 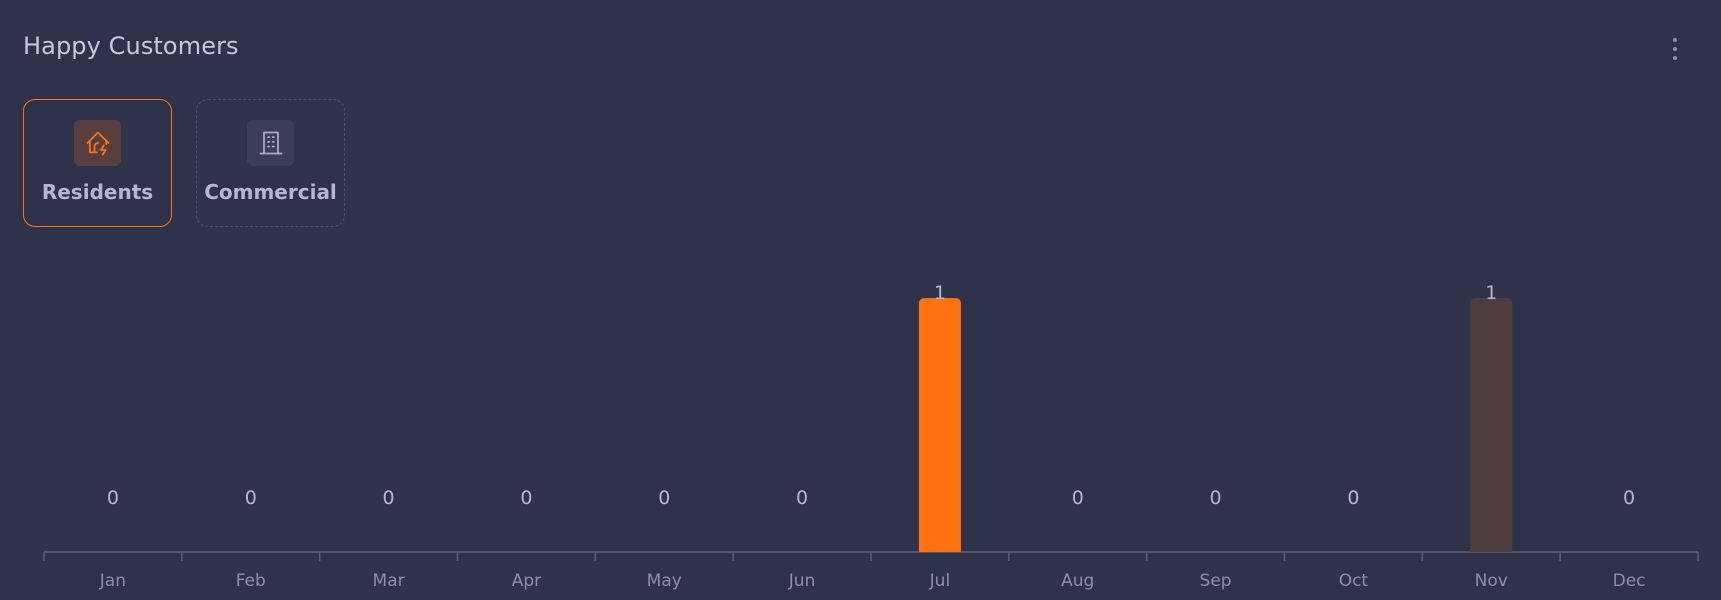 What do you see at coordinates (939, 425) in the screenshot?
I see `bar-jul` at bounding box center [939, 425].